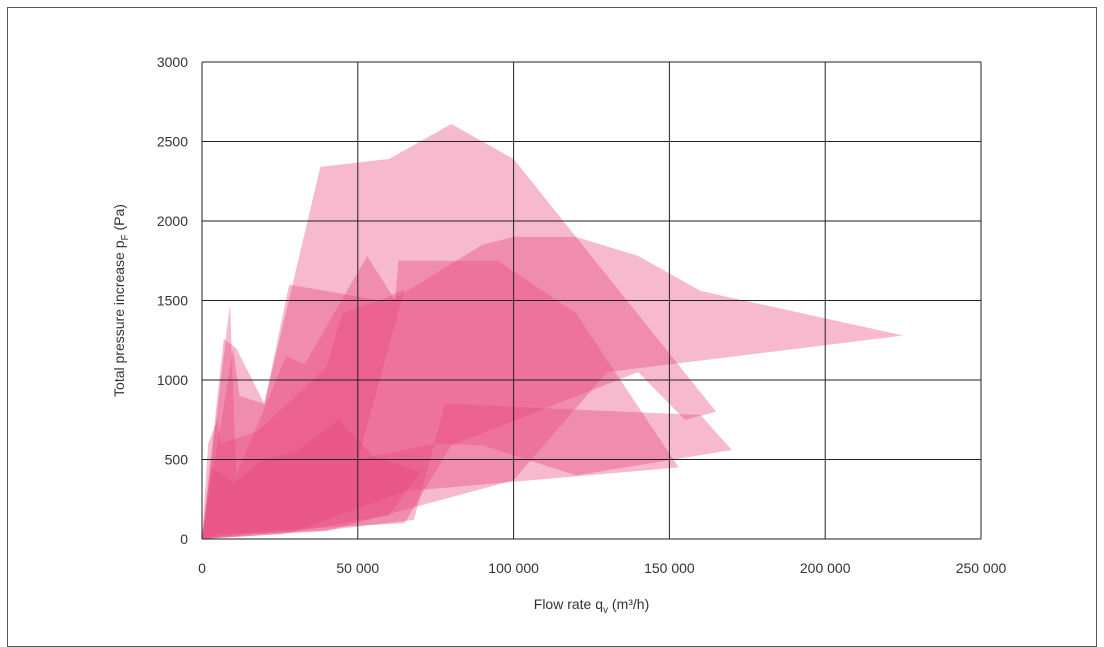  I want to click on x-tick-label: 0, so click(202, 568).